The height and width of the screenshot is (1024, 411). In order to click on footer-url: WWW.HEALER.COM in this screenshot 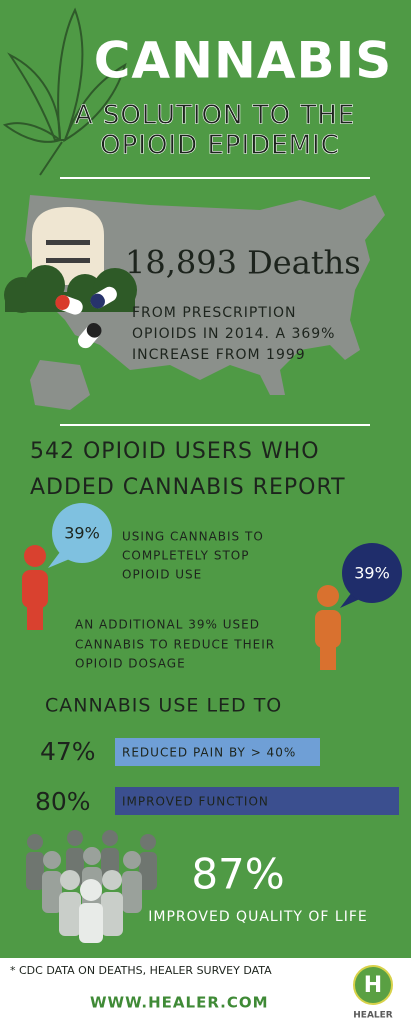, I will do `click(179, 1003)`.